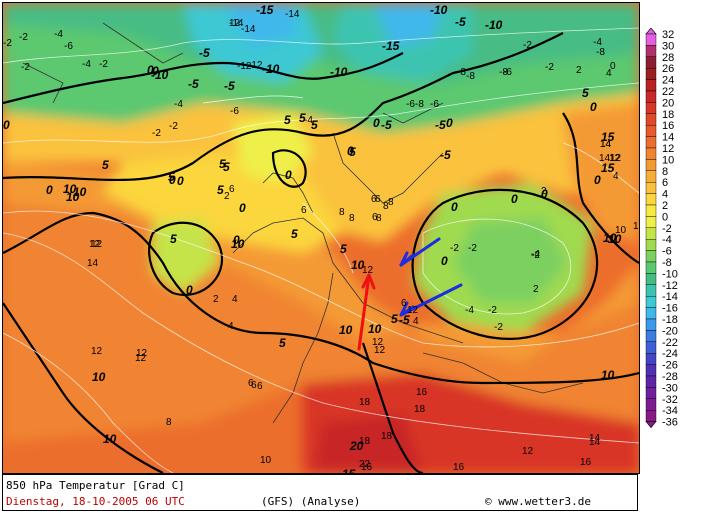 The image size is (704, 513). What do you see at coordinates (668, 115) in the screenshot?
I see `legend-label: 18` at bounding box center [668, 115].